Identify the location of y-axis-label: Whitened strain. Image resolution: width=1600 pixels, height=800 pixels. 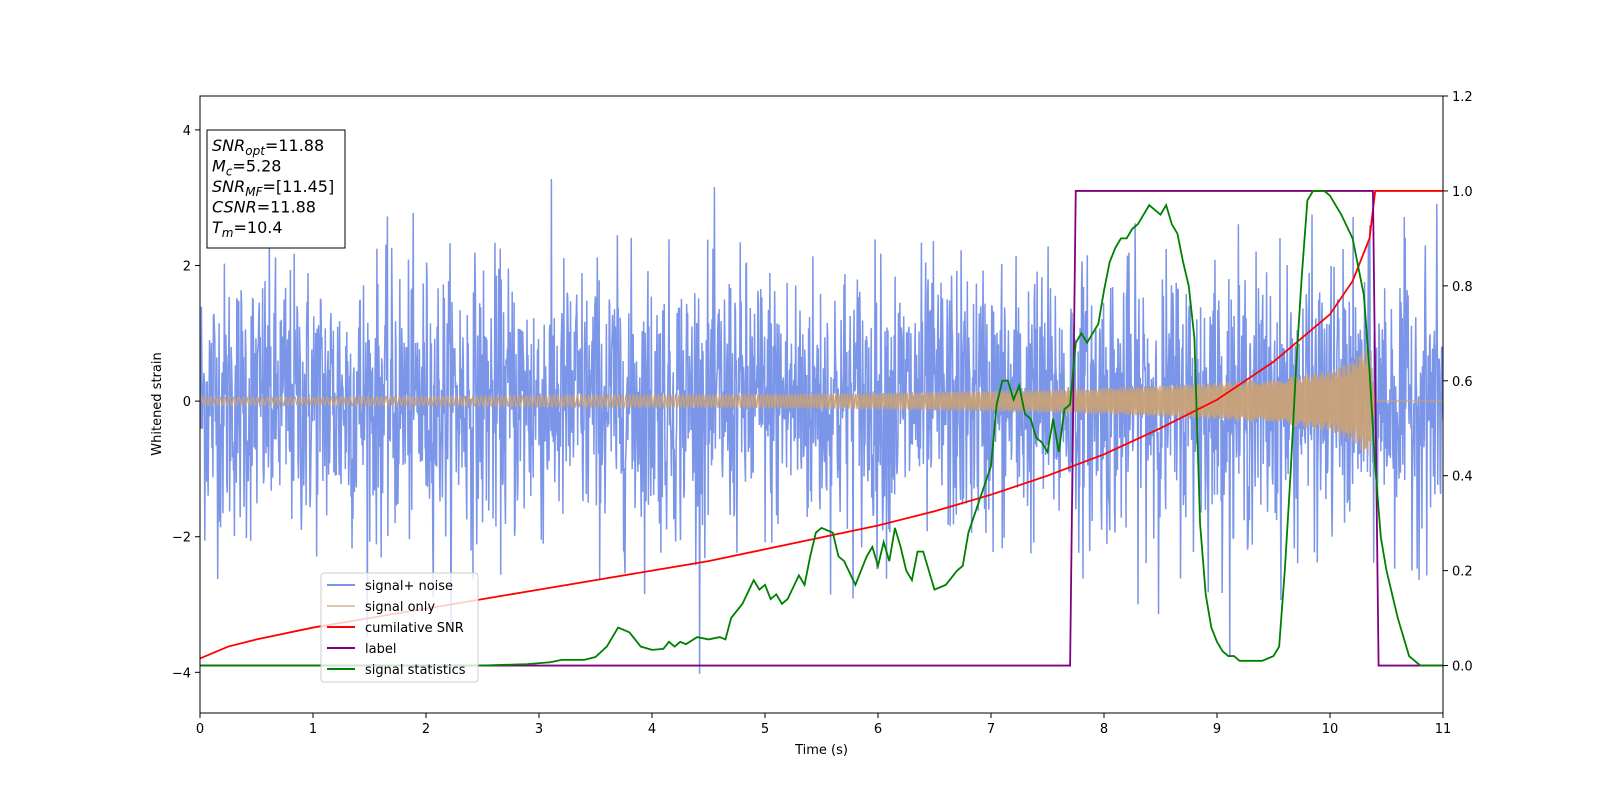
(157, 403).